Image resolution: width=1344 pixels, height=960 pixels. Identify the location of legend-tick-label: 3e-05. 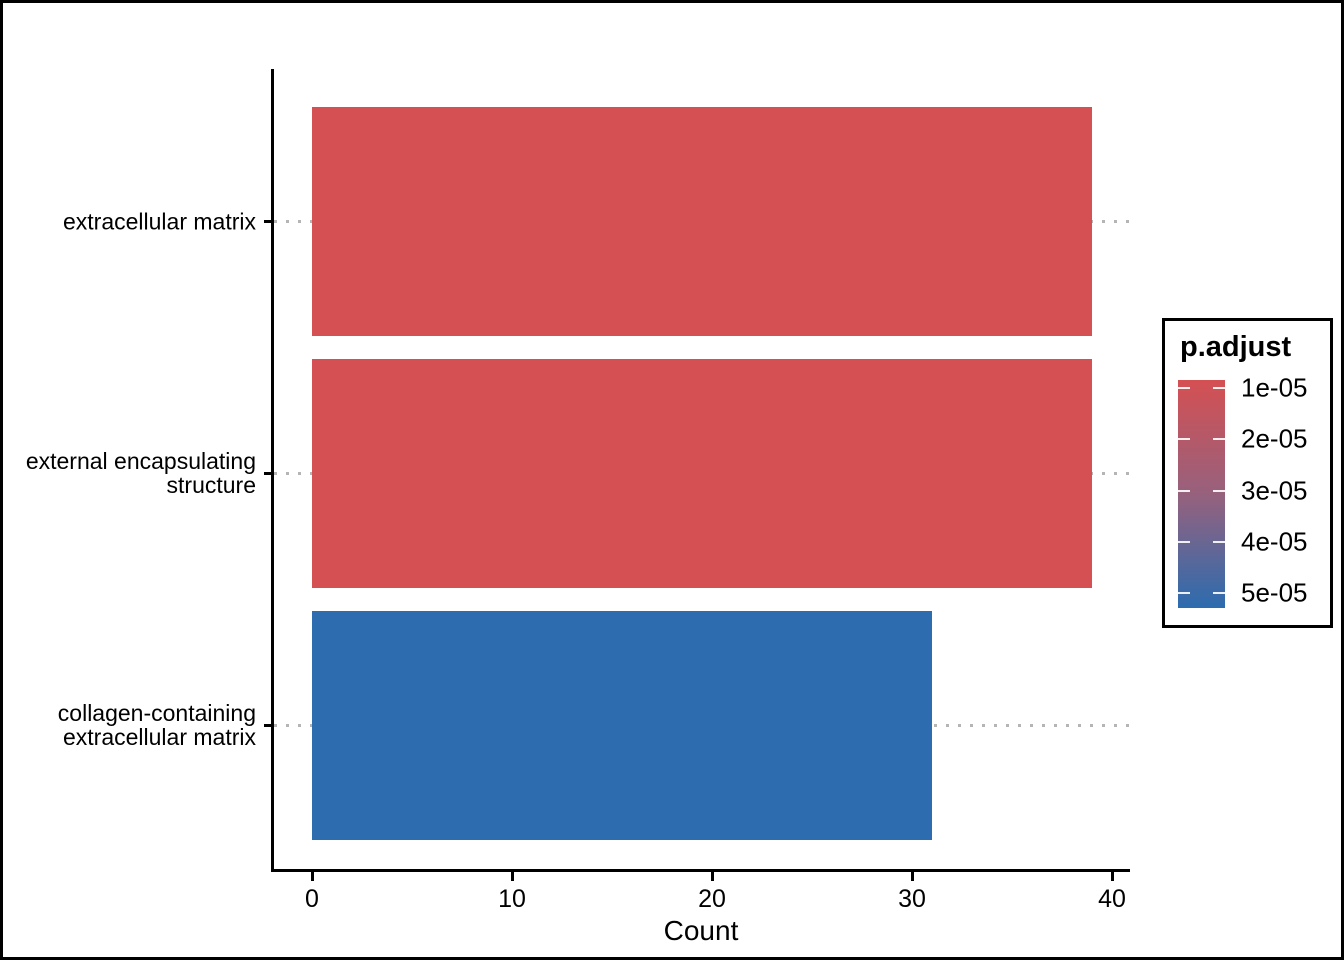
(1274, 490).